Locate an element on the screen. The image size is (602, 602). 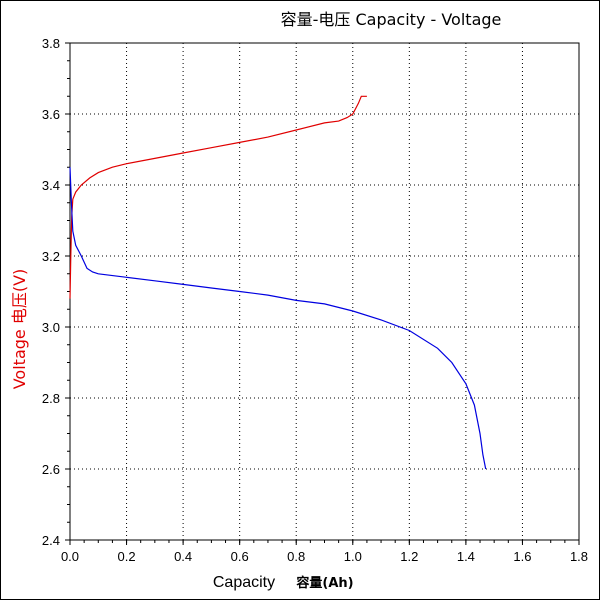
y-tick-label: 3.4 is located at coordinates (51, 185).